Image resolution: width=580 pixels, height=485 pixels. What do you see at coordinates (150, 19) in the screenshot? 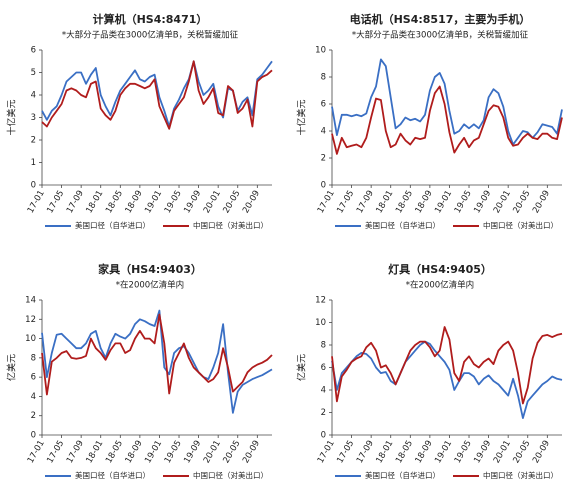
I see `chart-title: 计算机（HS4:8471）` at bounding box center [150, 19].